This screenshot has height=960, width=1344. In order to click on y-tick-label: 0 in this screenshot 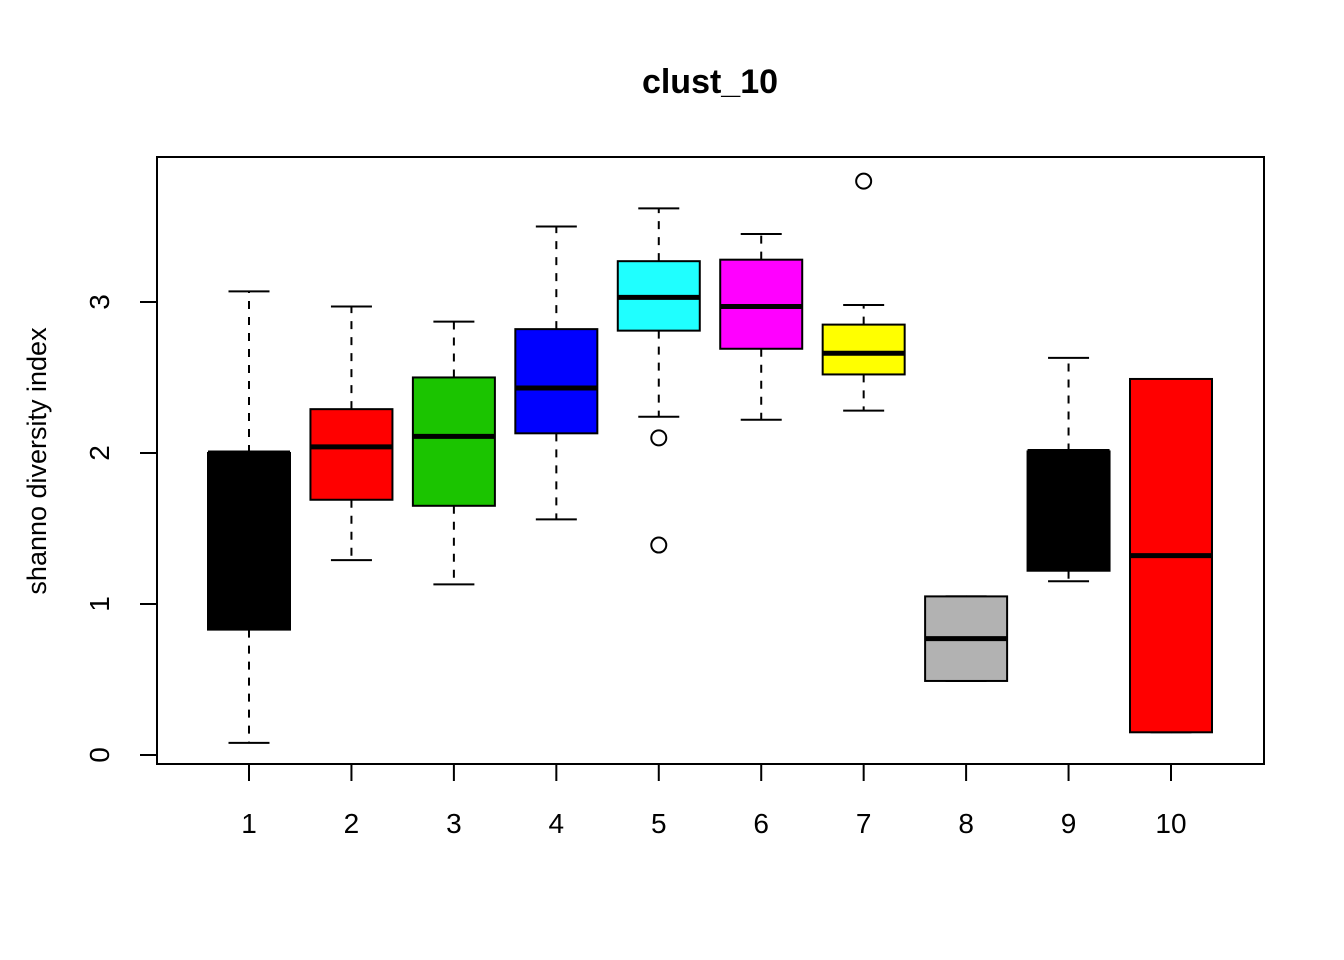, I will do `click(99, 755)`.